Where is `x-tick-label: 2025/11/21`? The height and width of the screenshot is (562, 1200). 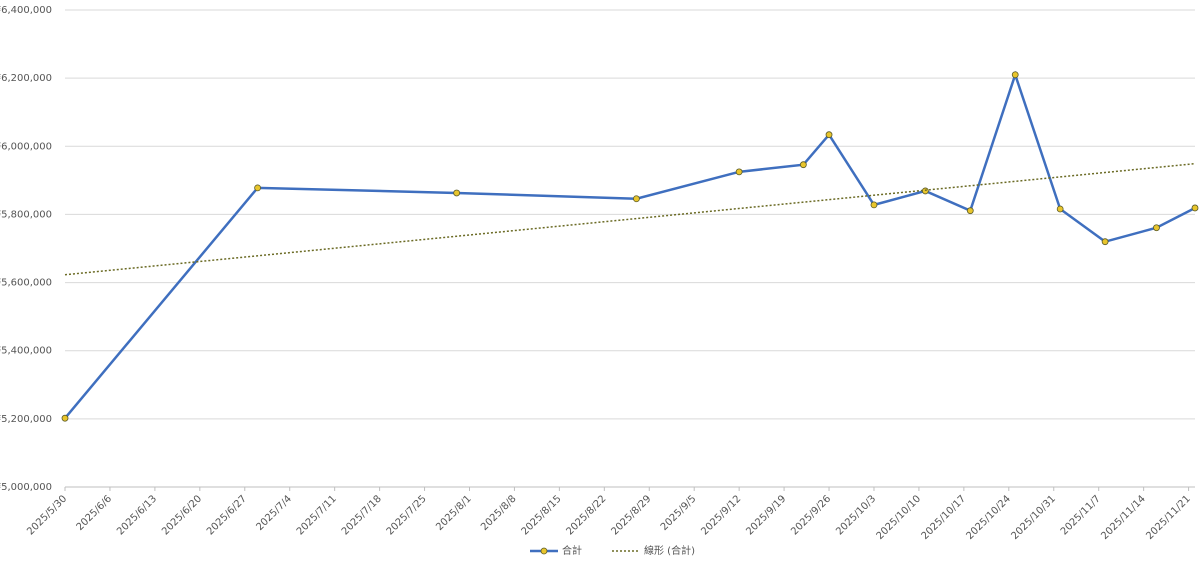
x-tick-label: 2025/11/21 is located at coordinates (1168, 517).